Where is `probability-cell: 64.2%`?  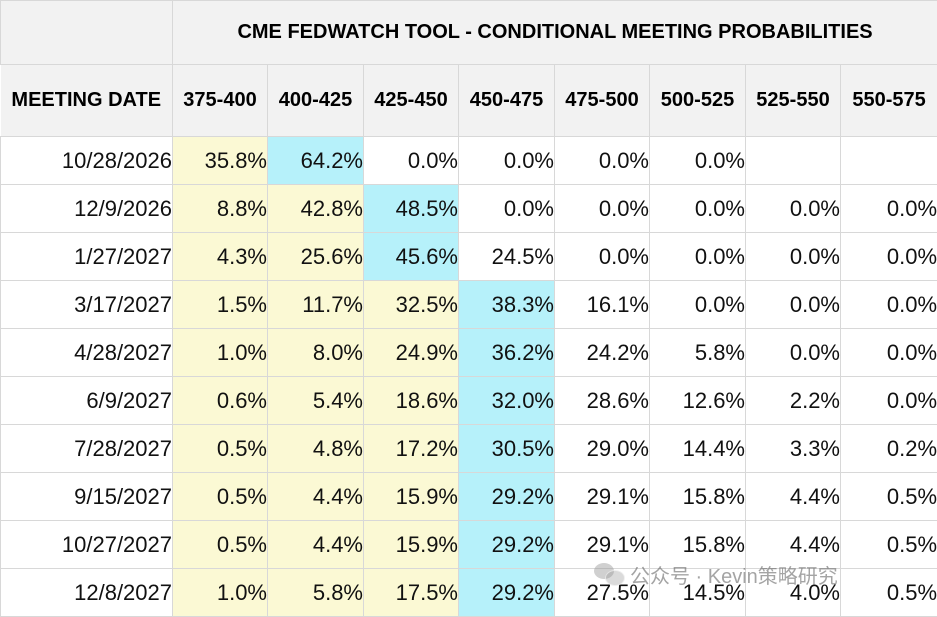 probability-cell: 64.2% is located at coordinates (316, 161).